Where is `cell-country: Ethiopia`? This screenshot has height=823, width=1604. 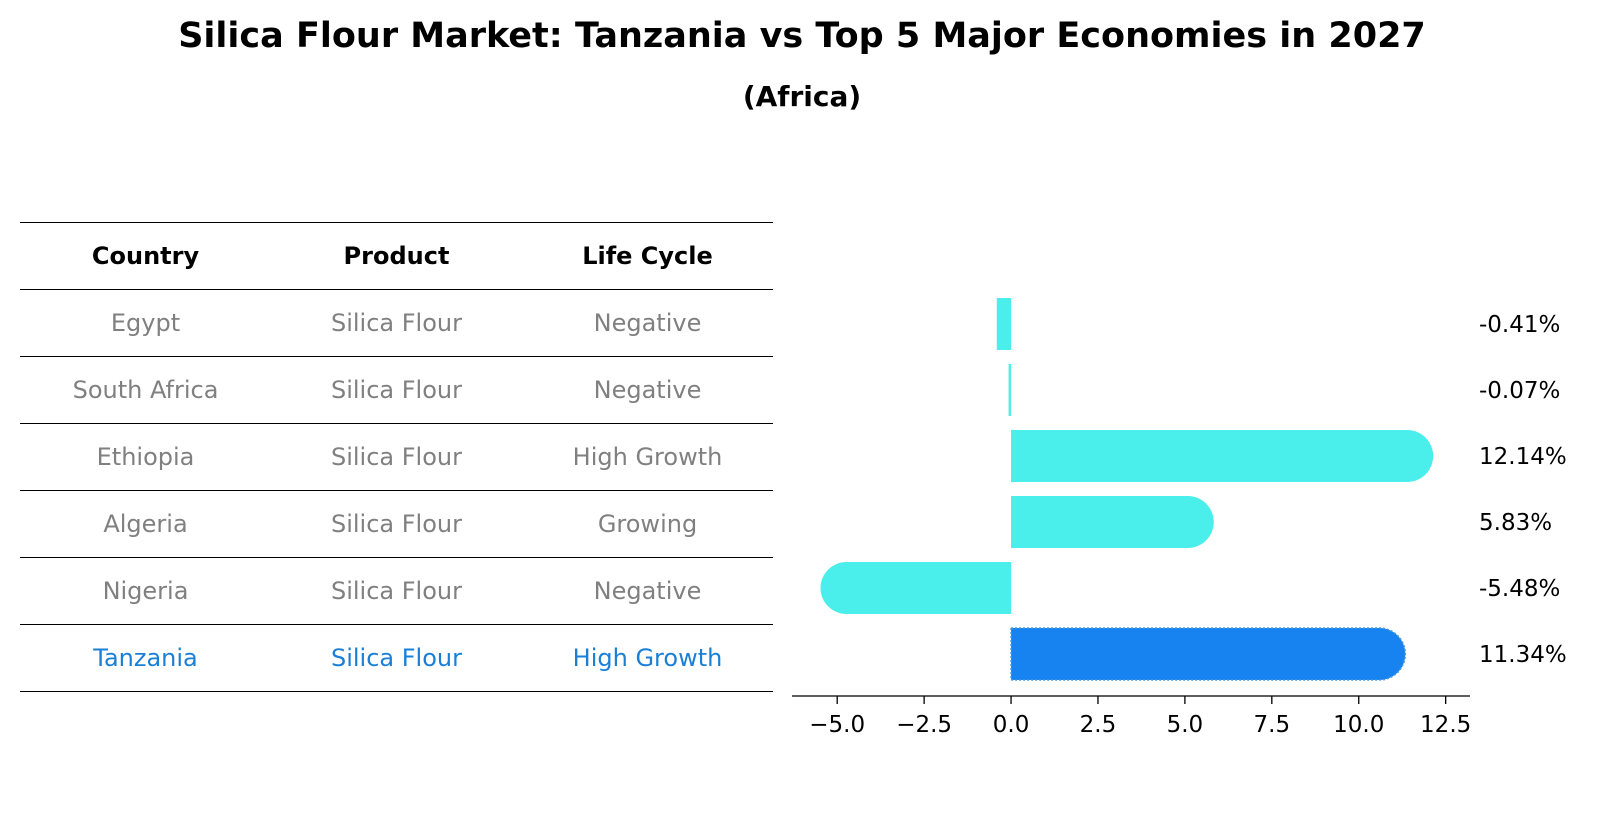
cell-country: Ethiopia is located at coordinates (145, 457).